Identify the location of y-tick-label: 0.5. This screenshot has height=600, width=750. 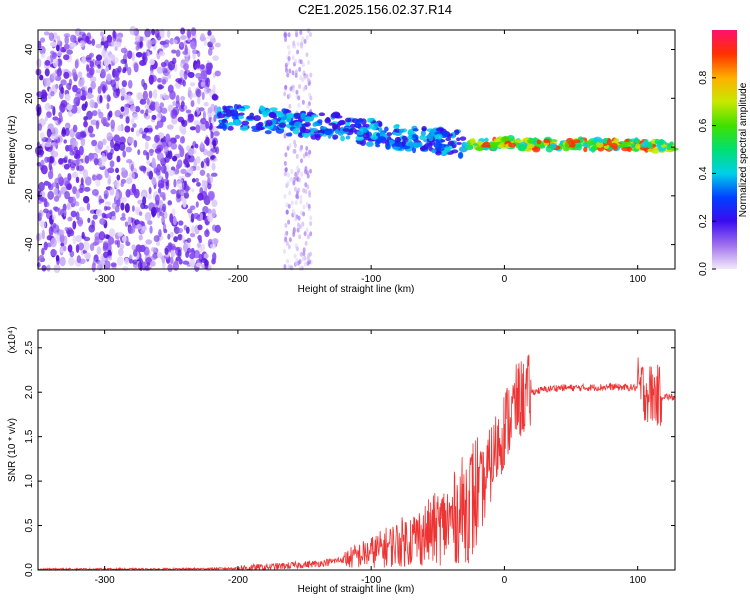
(29, 525).